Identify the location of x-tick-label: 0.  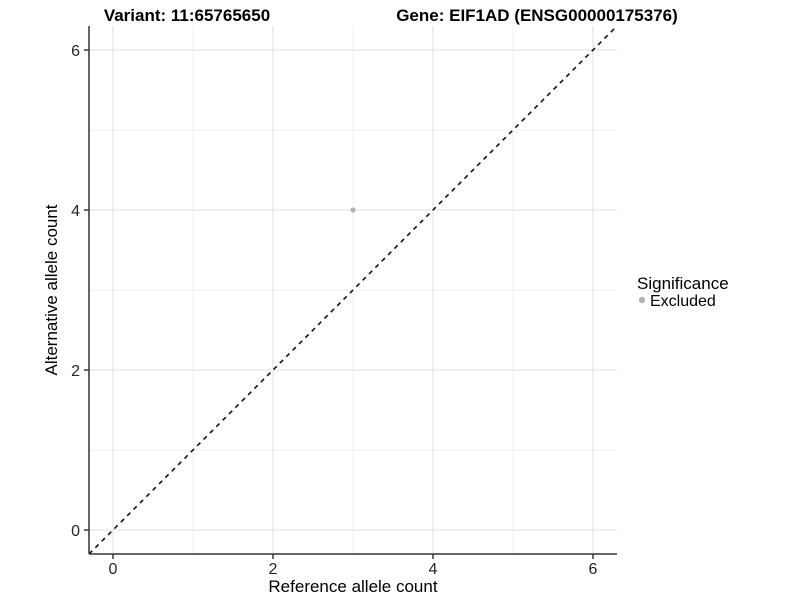
(113, 569).